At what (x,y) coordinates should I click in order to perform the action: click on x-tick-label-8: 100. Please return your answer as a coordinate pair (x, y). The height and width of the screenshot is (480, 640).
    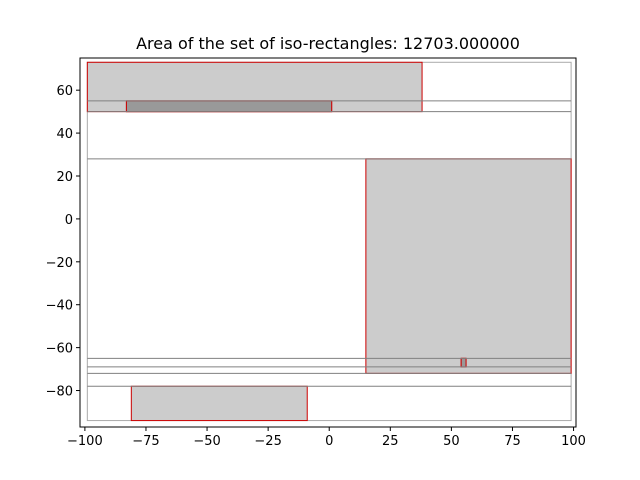
    Looking at the image, I should click on (573, 441).